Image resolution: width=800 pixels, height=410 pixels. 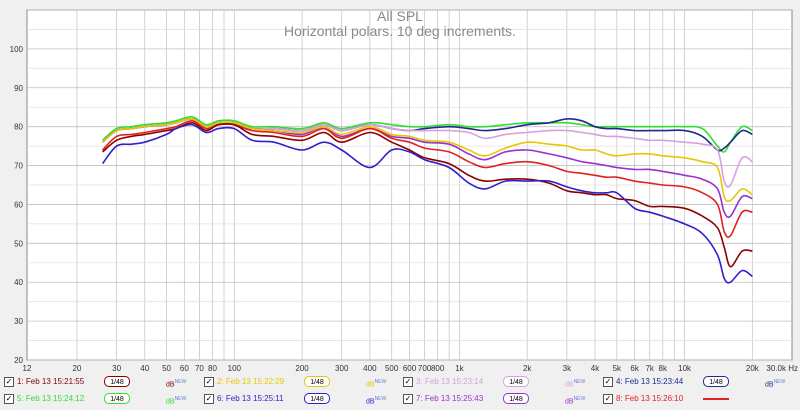 What do you see at coordinates (450, 398) in the screenshot?
I see `legend-label: 7: Feb 13 15:25:43` at bounding box center [450, 398].